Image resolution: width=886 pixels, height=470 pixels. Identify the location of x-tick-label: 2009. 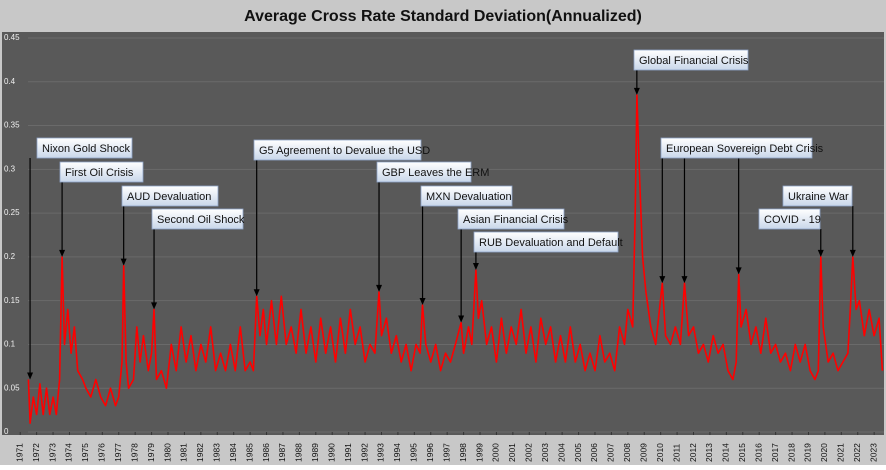
(643, 452).